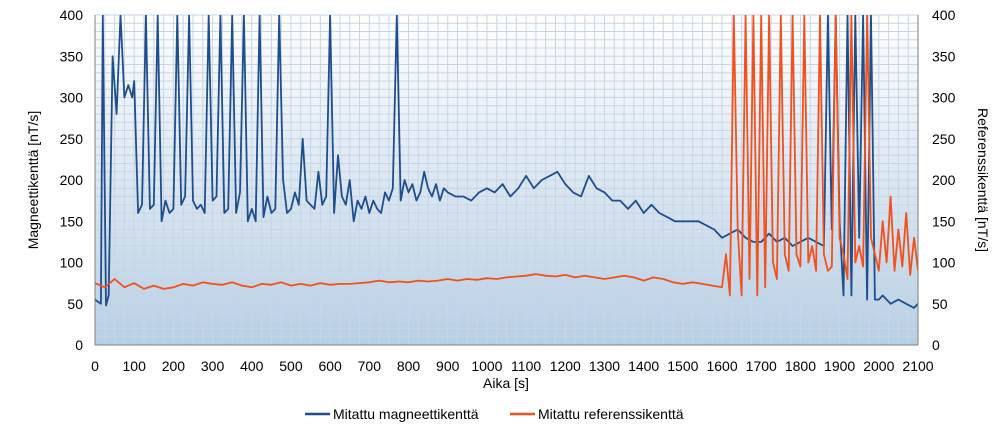 The height and width of the screenshot is (435, 1000). What do you see at coordinates (33, 180) in the screenshot?
I see `y-axis-left-title: Magneettikenttä [nT/s]` at bounding box center [33, 180].